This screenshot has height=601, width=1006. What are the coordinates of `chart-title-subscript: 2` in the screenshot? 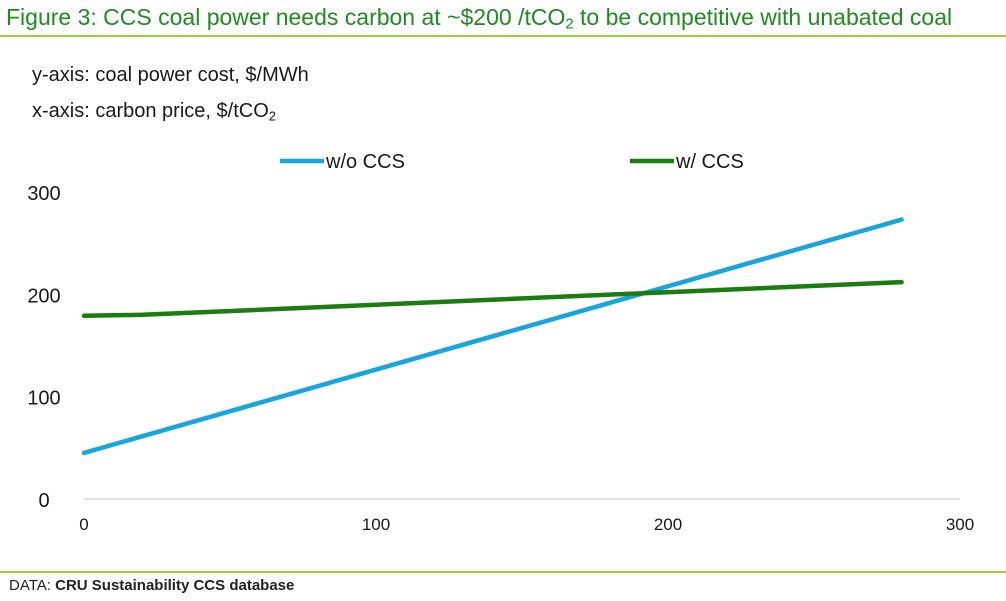 It's located at (569, 24).